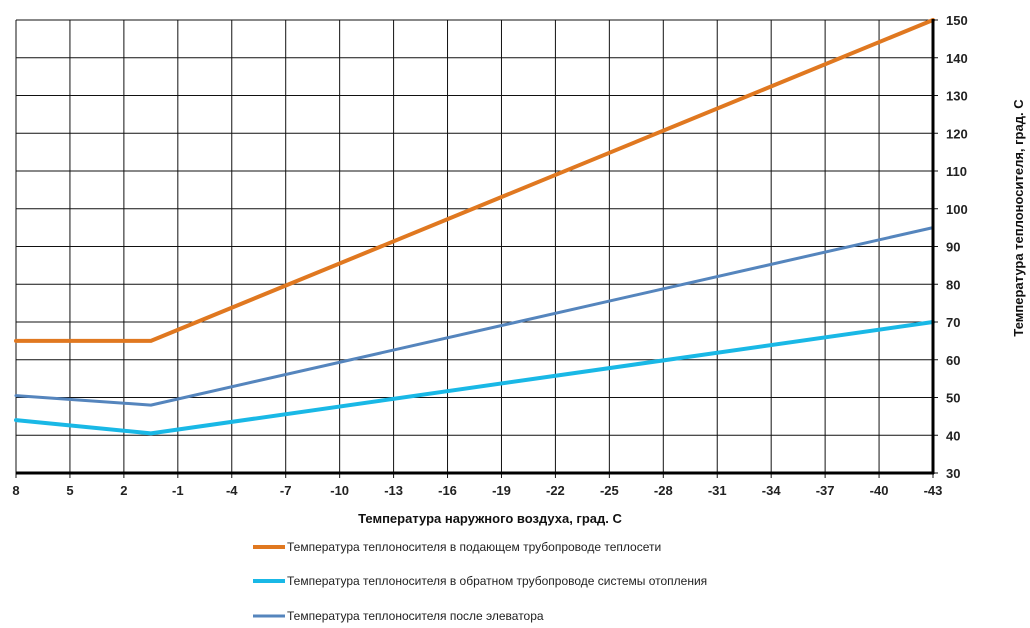 Image resolution: width=1030 pixels, height=628 pixels. Describe the element at coordinates (393, 490) in the screenshot. I see `x-tick-label: -13` at that location.